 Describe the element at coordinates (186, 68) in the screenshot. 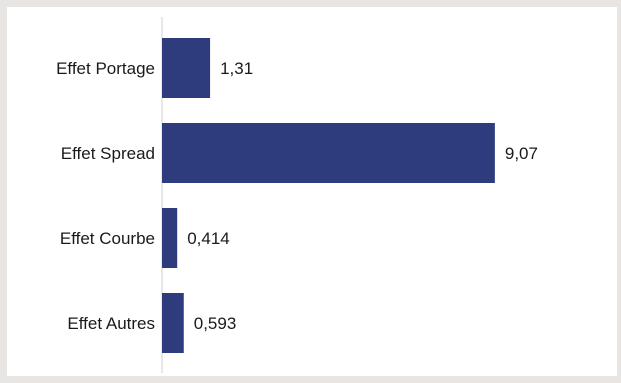

I see `bar-effet-portage` at that location.